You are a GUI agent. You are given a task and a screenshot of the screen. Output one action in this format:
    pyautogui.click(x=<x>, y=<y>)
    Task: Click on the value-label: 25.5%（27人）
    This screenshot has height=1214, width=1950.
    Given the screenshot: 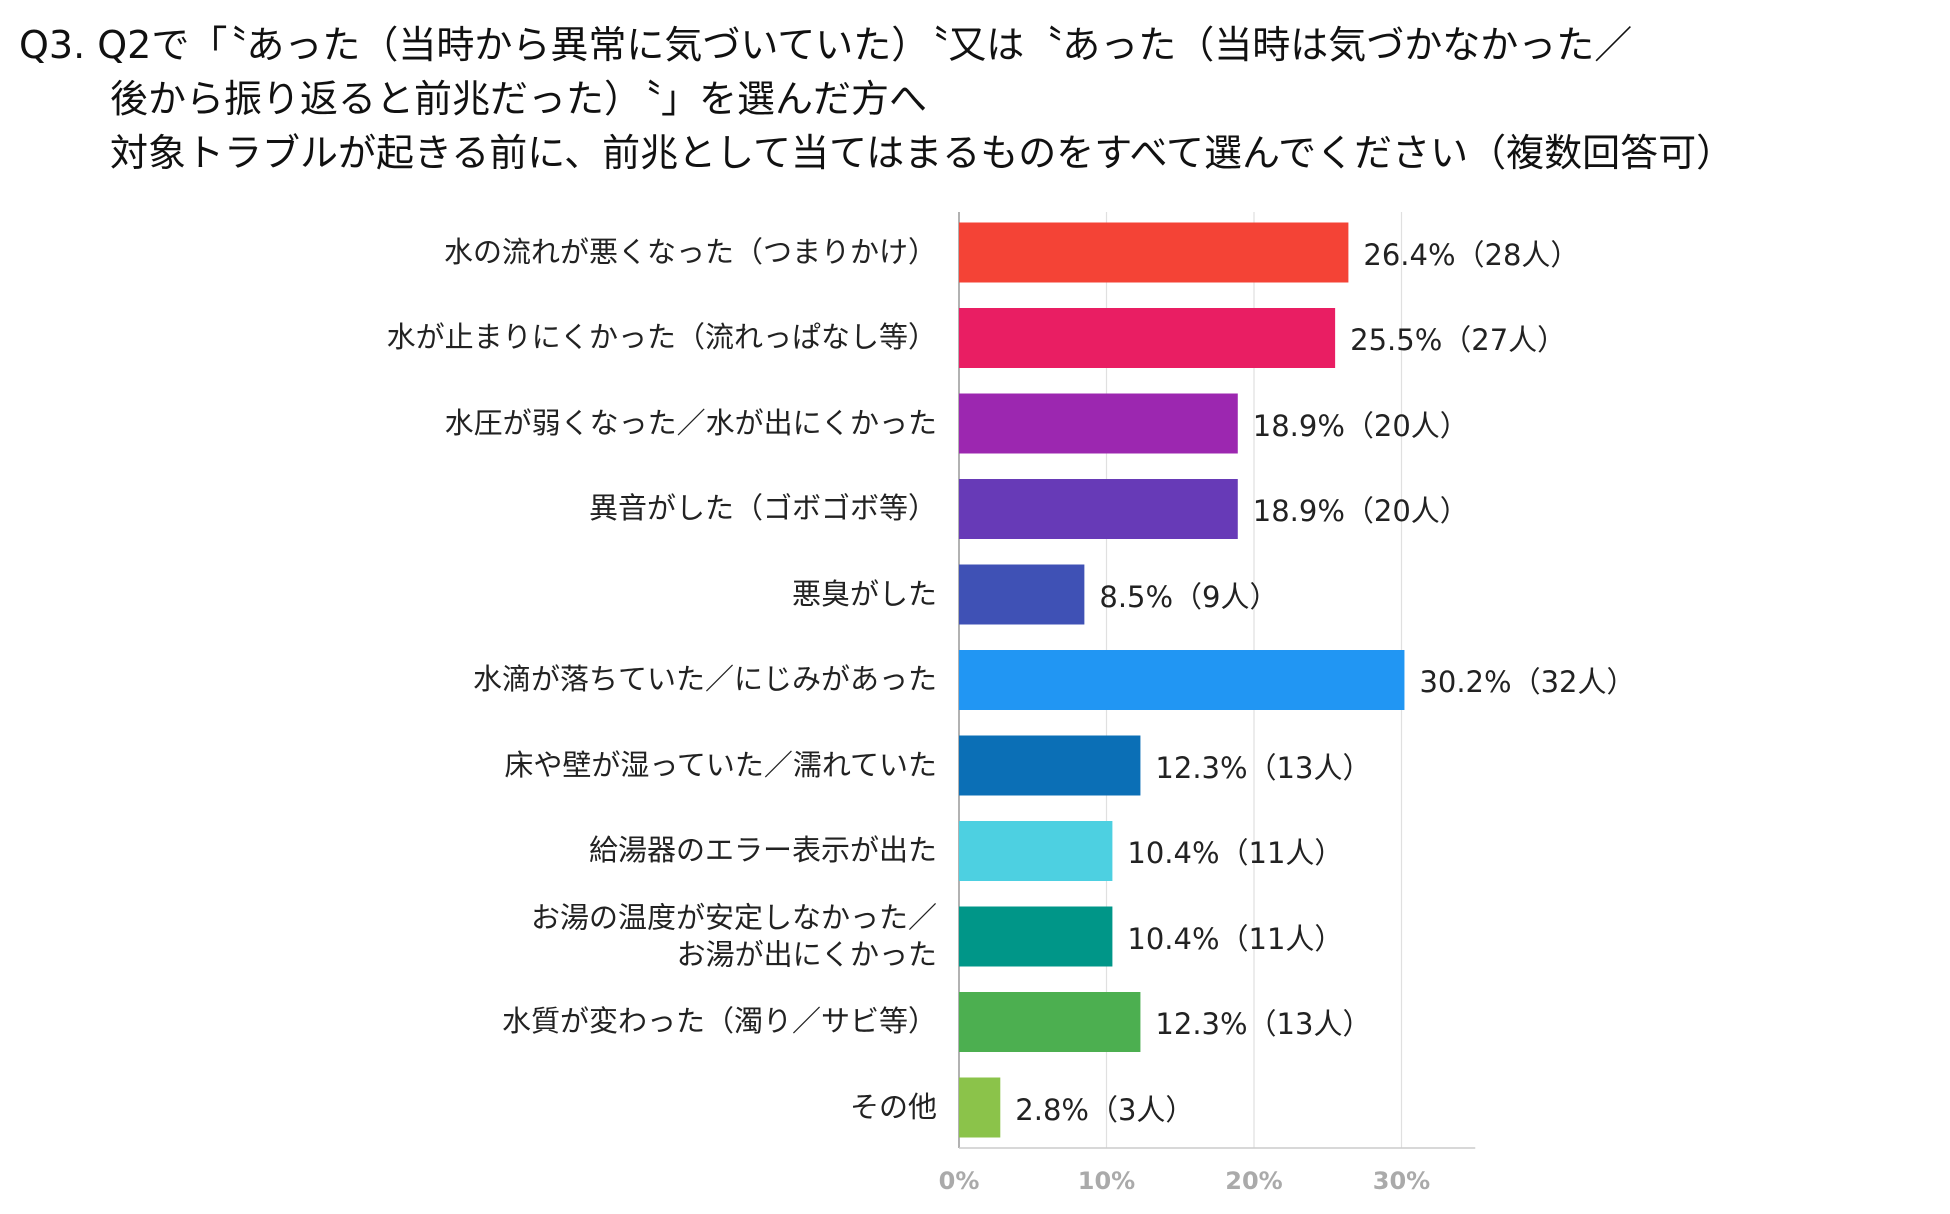 What is the action you would take?
    pyautogui.click(x=1458, y=340)
    